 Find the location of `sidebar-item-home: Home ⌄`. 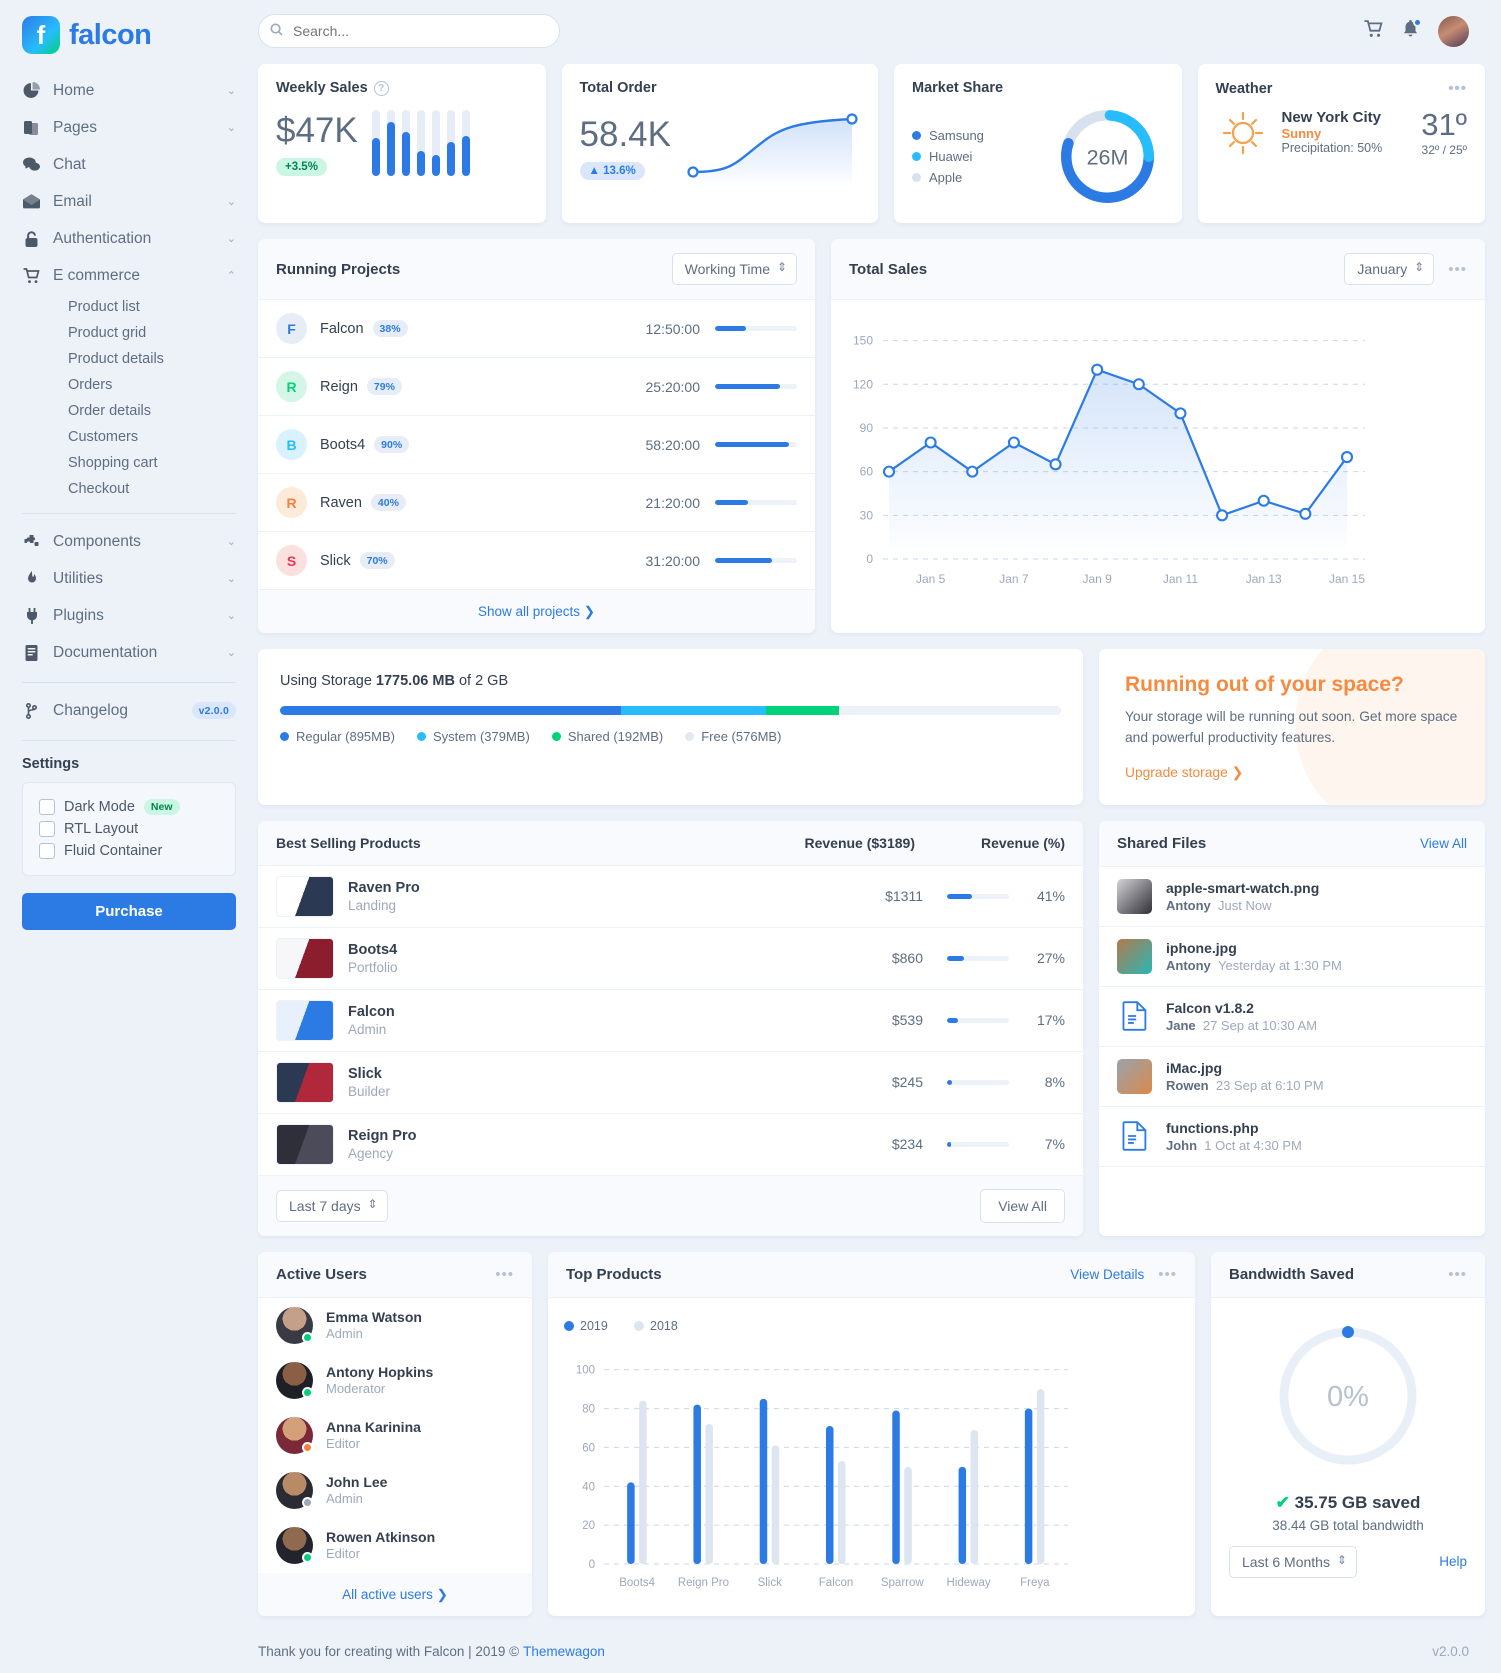

sidebar-item-home: Home ⌄ is located at coordinates (129, 90).